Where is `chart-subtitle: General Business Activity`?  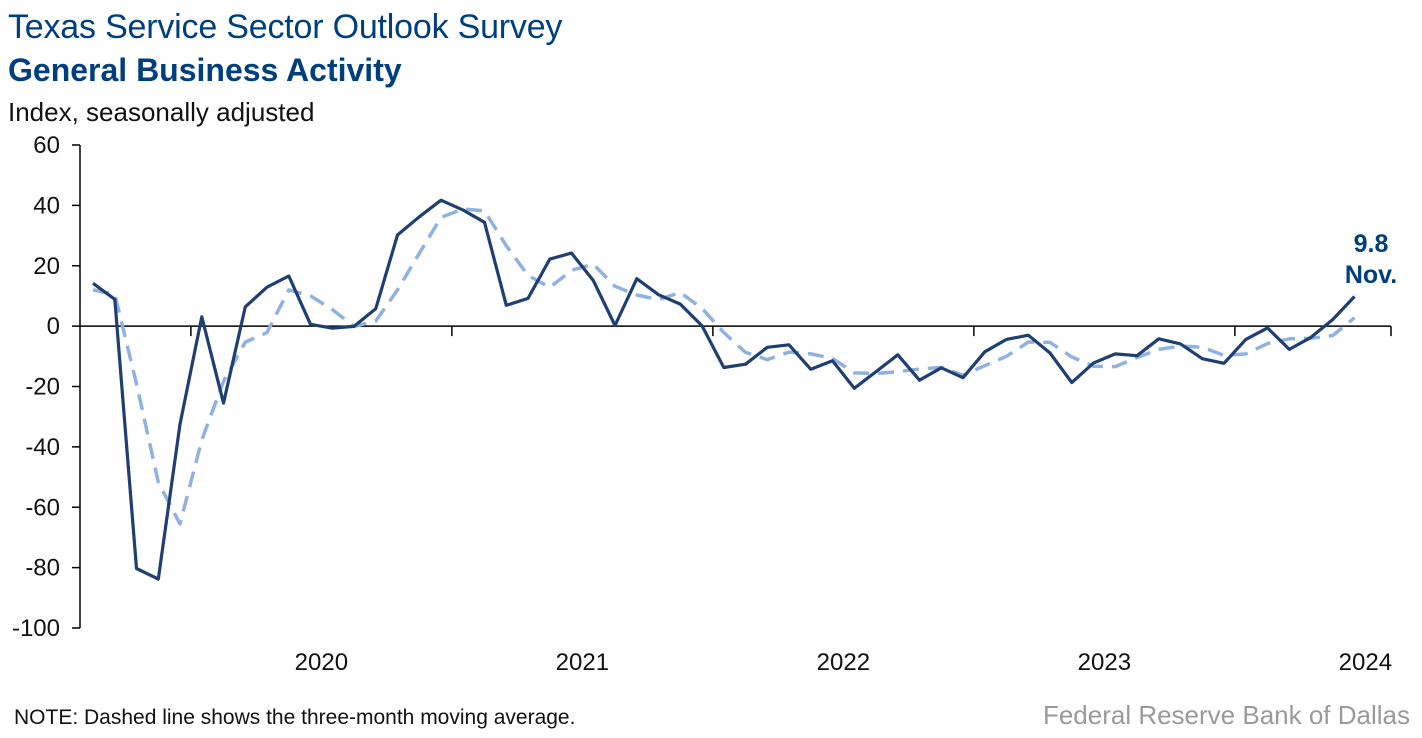 chart-subtitle: General Business Activity is located at coordinates (205, 70).